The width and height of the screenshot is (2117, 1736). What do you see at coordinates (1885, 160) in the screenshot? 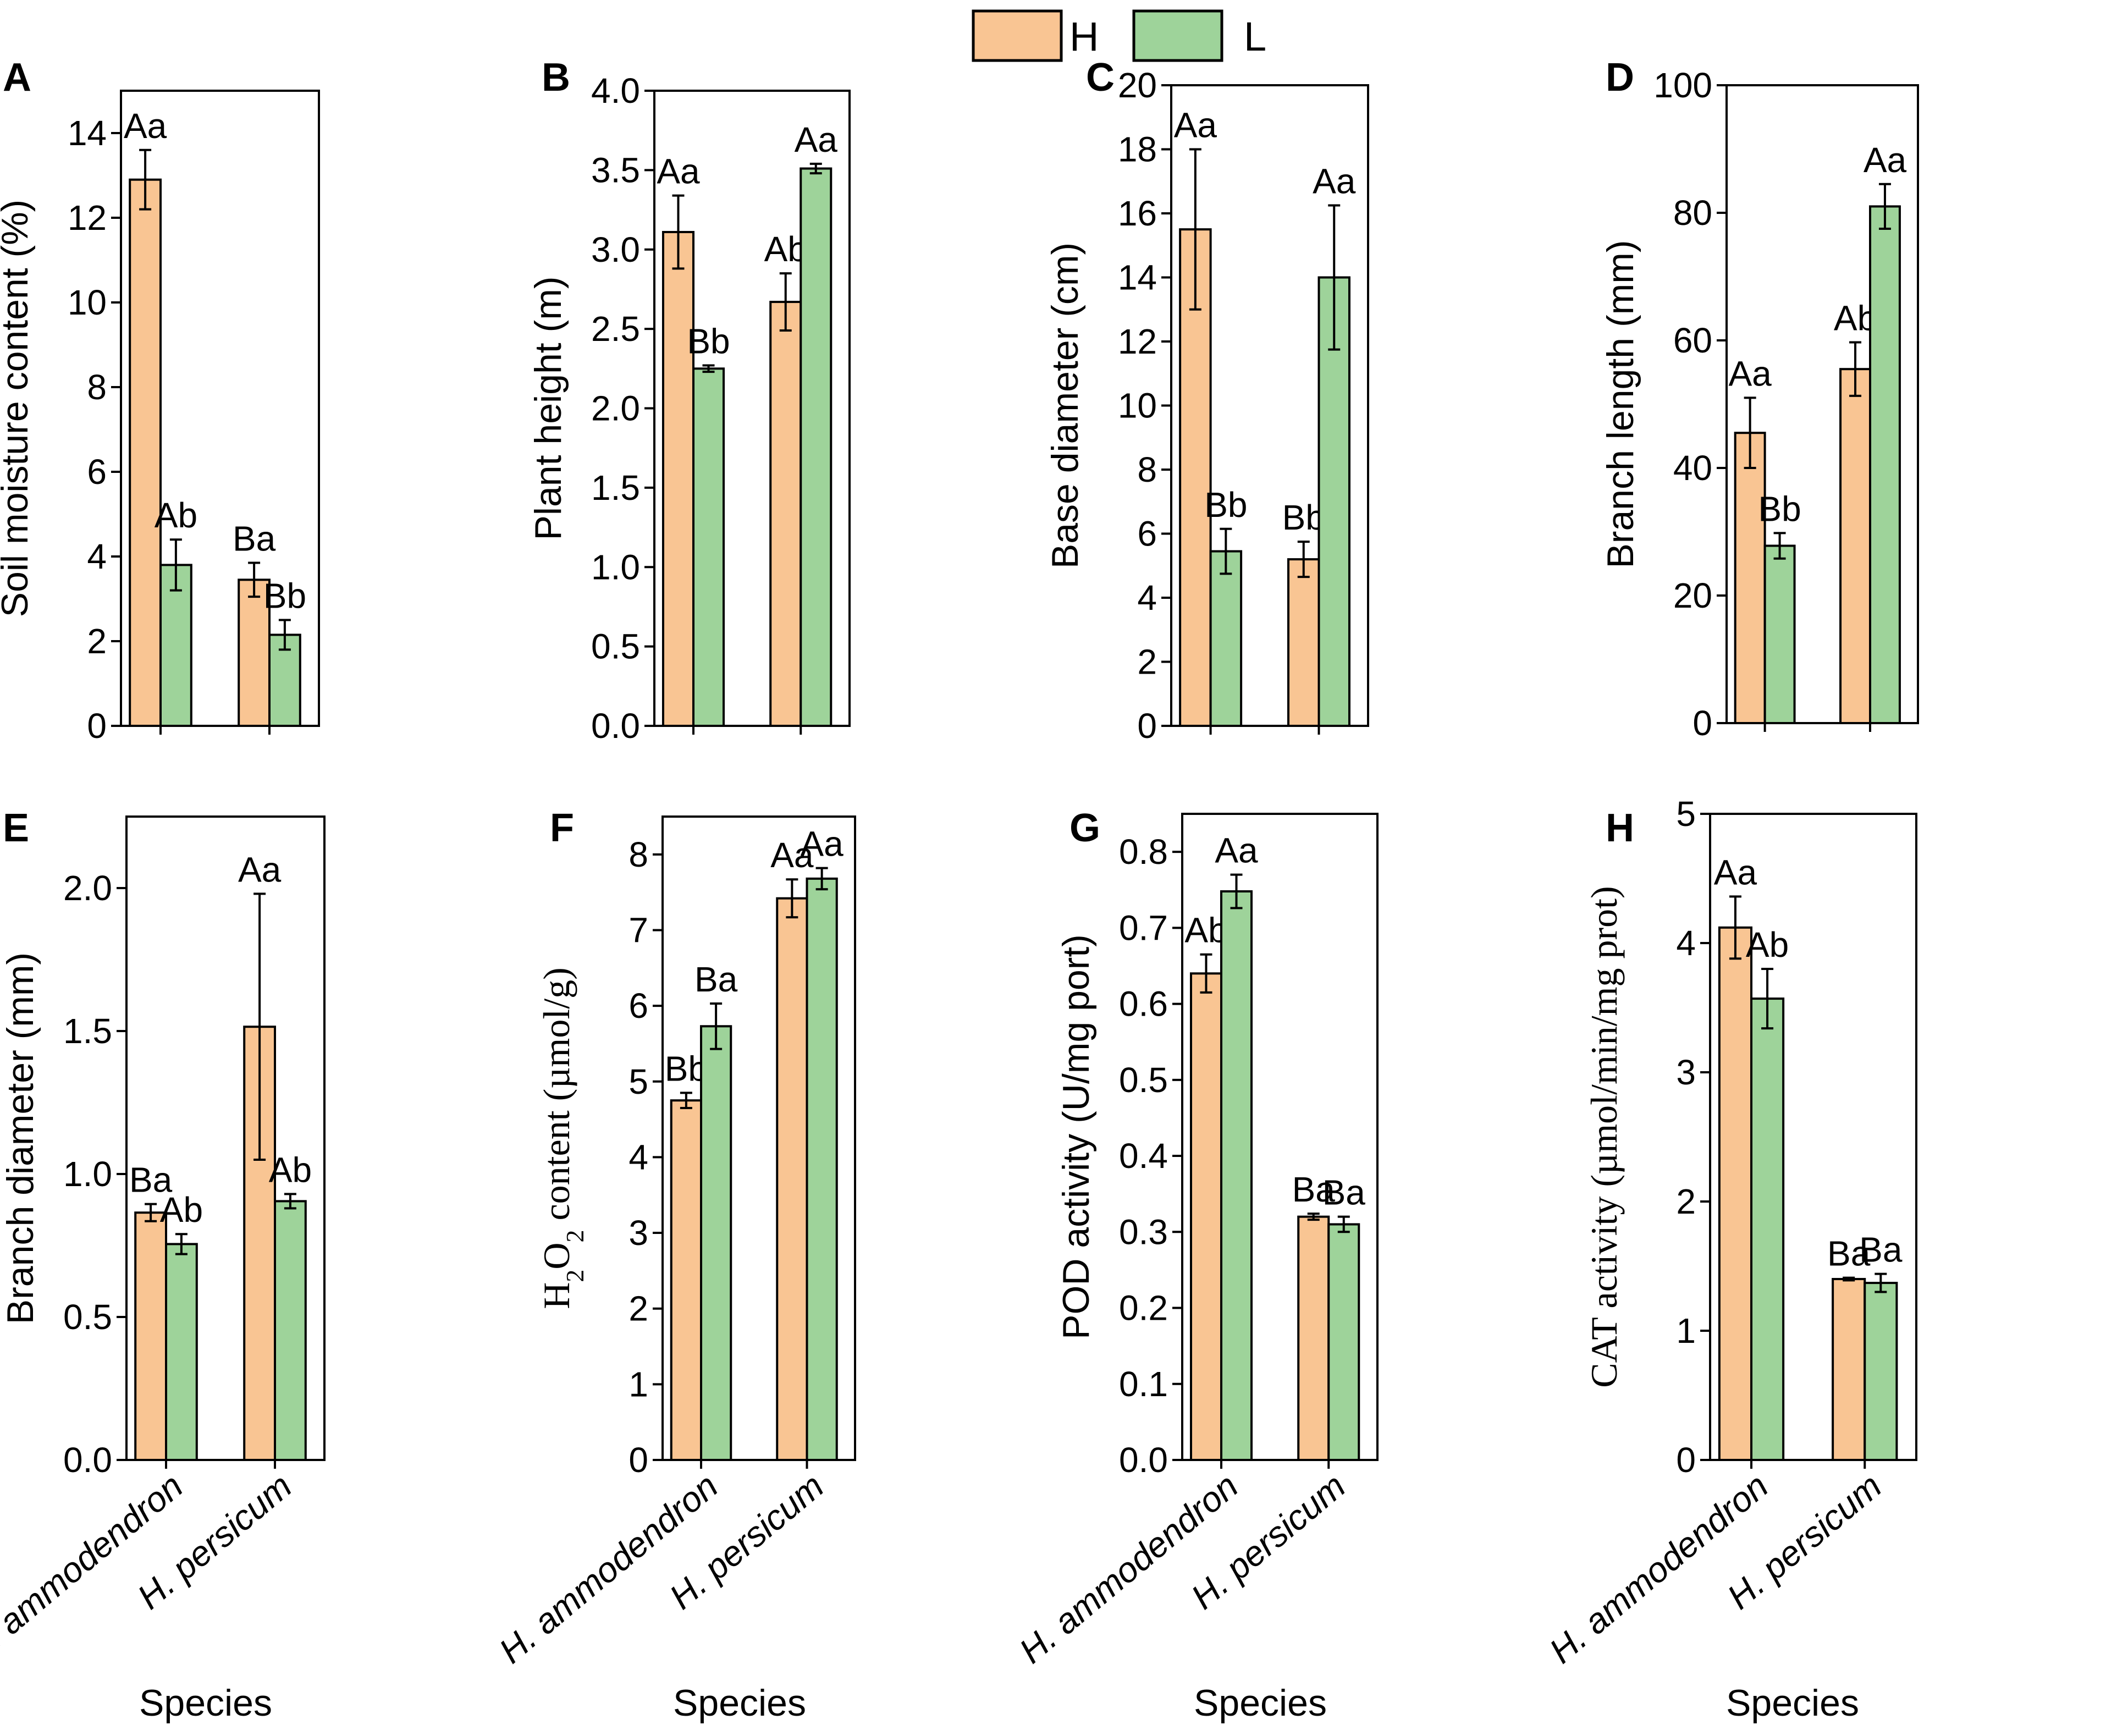
I see `sig-label-d-l-2: Aa` at bounding box center [1885, 160].